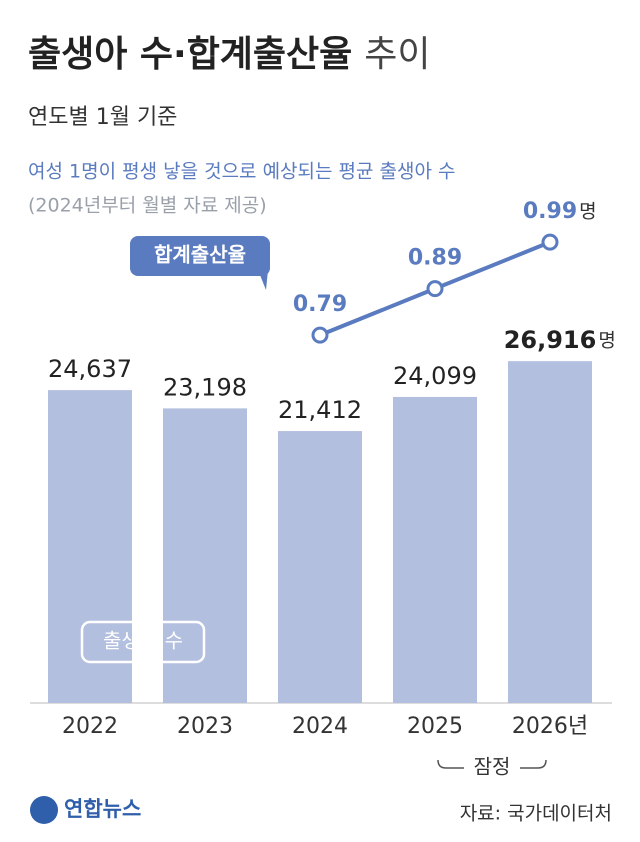 The height and width of the screenshot is (842, 640). Describe the element at coordinates (190, 54) in the screenshot. I see `chart-title: 출생아 수·합계출산율` at that location.